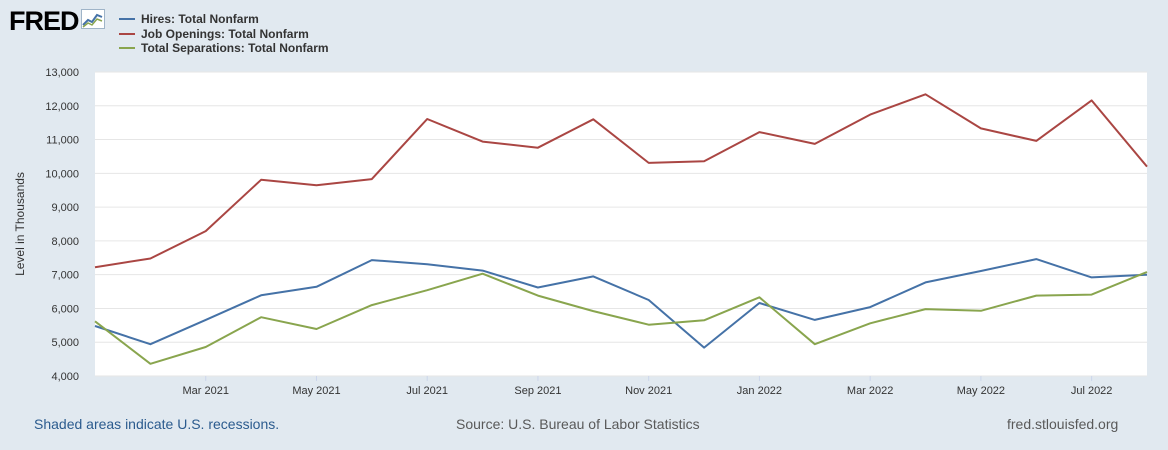  What do you see at coordinates (1092, 391) in the screenshot?
I see `x-tick-label: Jul 2022` at bounding box center [1092, 391].